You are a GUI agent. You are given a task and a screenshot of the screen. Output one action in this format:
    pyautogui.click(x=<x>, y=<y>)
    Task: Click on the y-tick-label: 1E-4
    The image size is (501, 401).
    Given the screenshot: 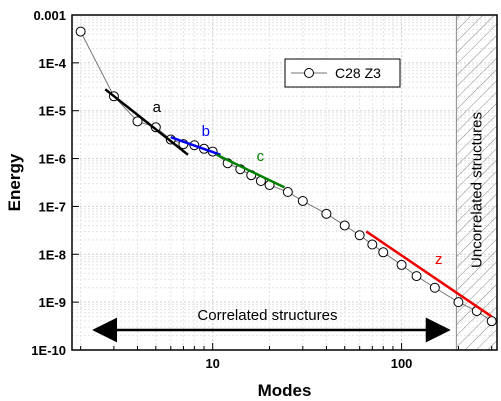 What is the action you would take?
    pyautogui.click(x=53, y=63)
    